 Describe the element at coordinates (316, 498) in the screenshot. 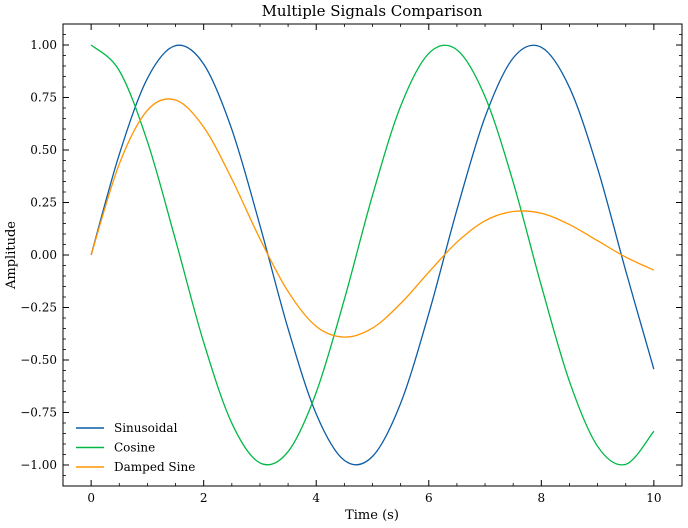

I see `x-tick-label: 4` at that location.